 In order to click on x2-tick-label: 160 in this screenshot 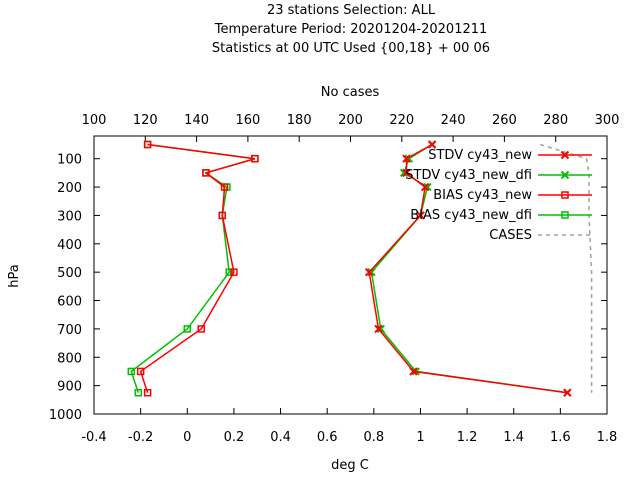, I will do `click(247, 120)`.